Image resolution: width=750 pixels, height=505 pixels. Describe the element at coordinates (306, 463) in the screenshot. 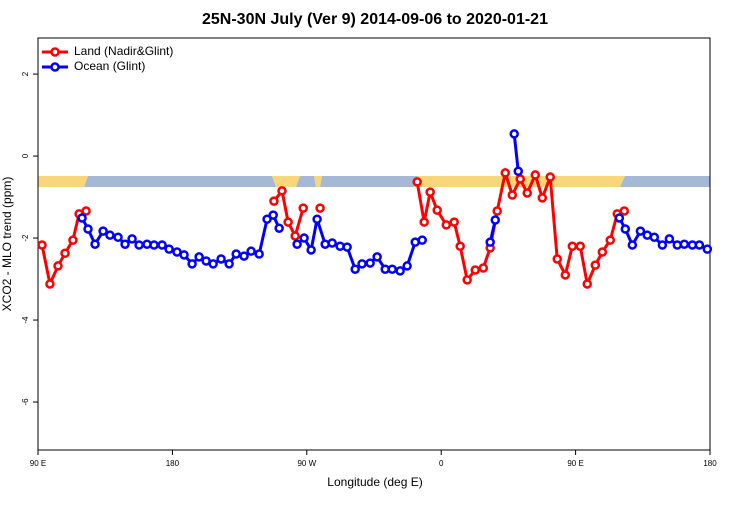

I see `x-tick-label: 90 W` at that location.